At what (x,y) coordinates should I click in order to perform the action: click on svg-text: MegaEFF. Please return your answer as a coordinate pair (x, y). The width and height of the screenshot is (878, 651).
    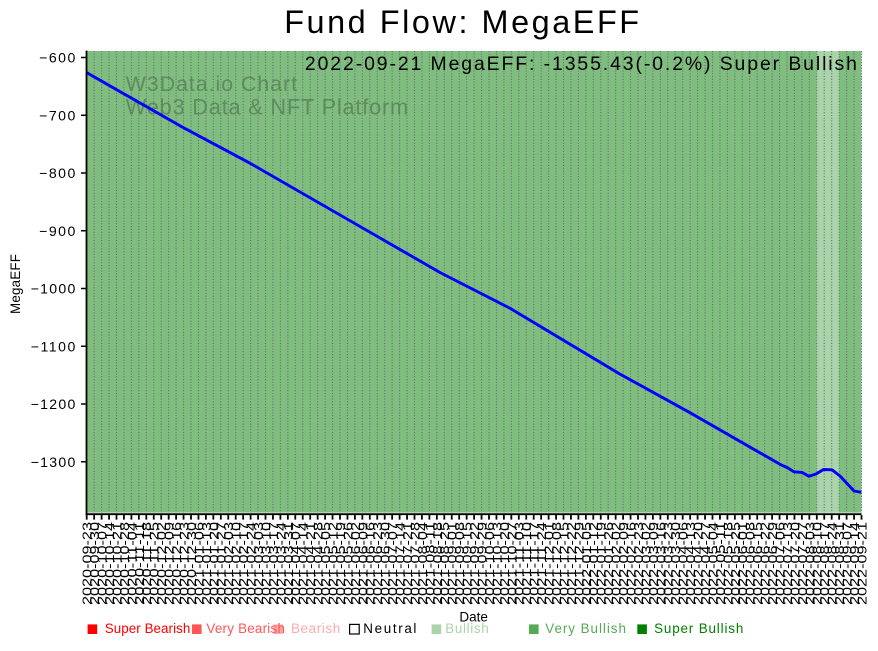
    Looking at the image, I should click on (15, 284).